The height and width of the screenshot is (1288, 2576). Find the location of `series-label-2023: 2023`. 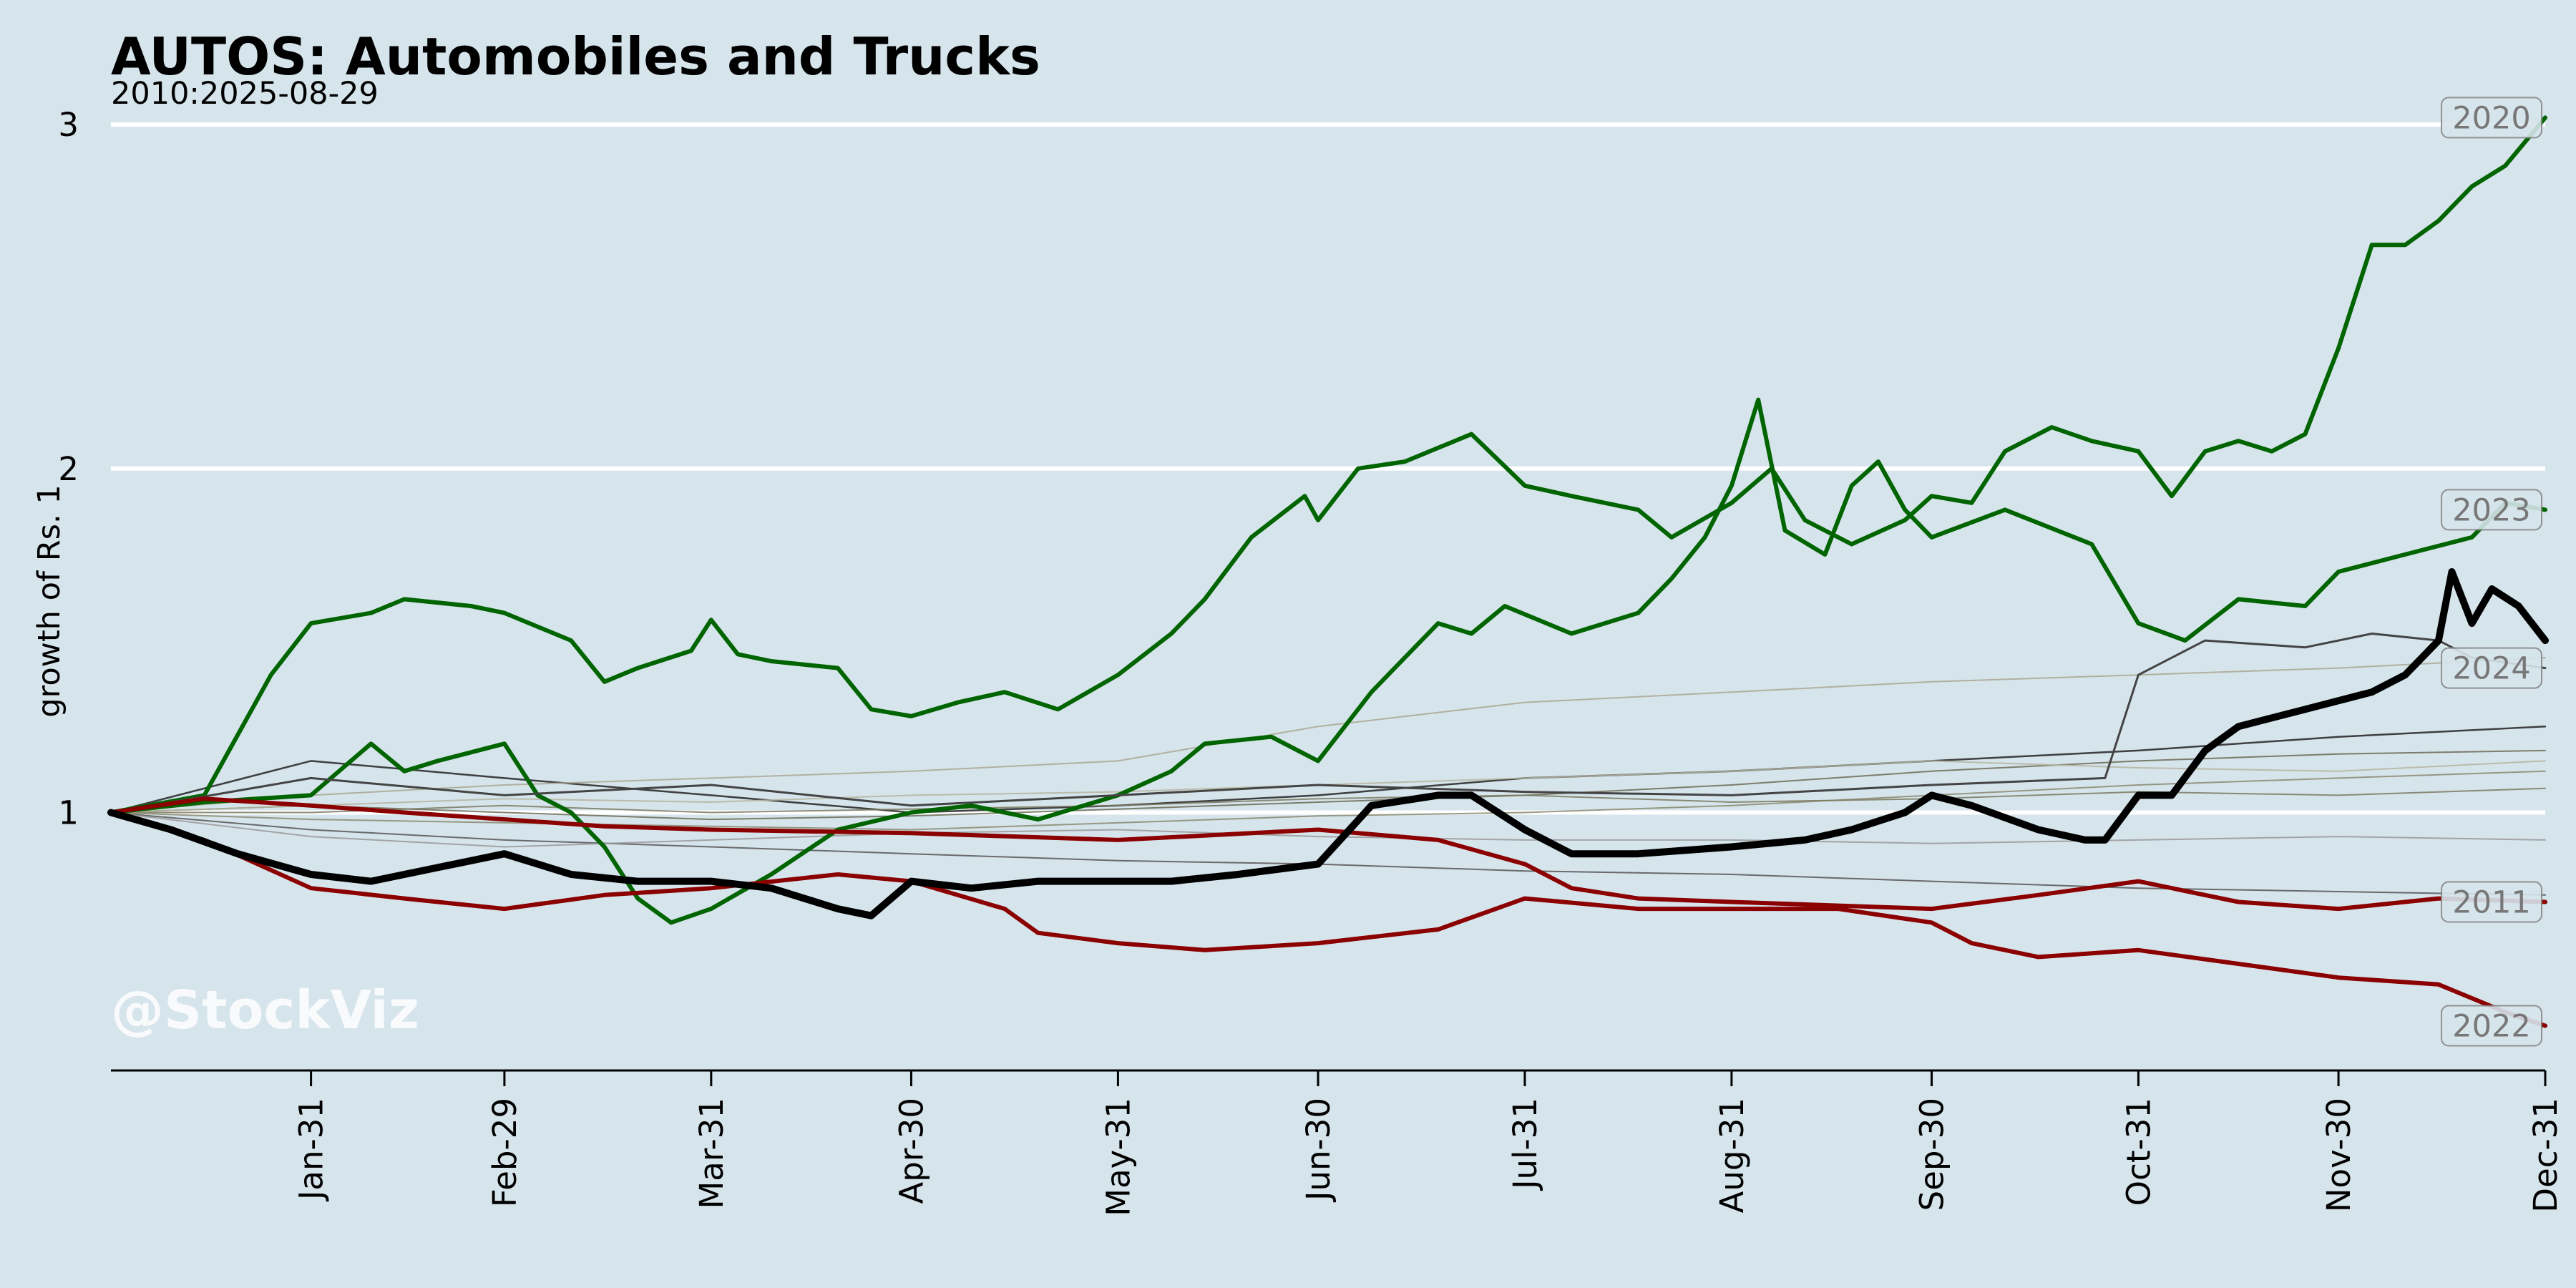

series-label-2023: 2023 is located at coordinates (2491, 510).